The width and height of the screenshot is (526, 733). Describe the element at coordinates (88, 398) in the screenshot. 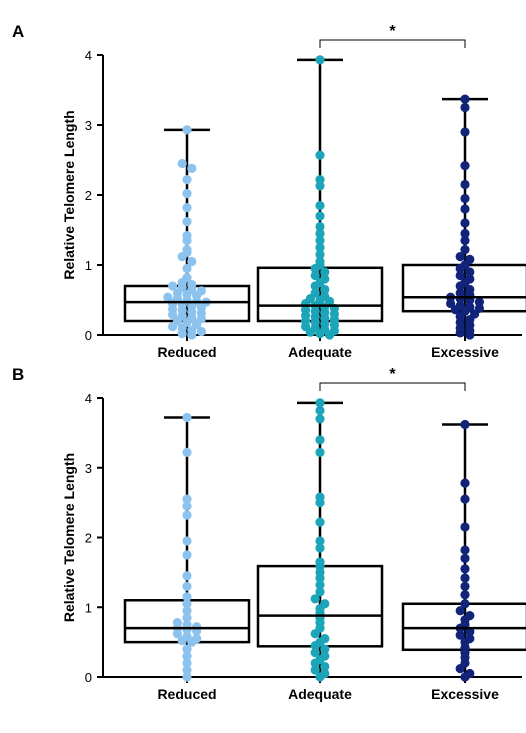

I see `y-tick-label: 4` at that location.